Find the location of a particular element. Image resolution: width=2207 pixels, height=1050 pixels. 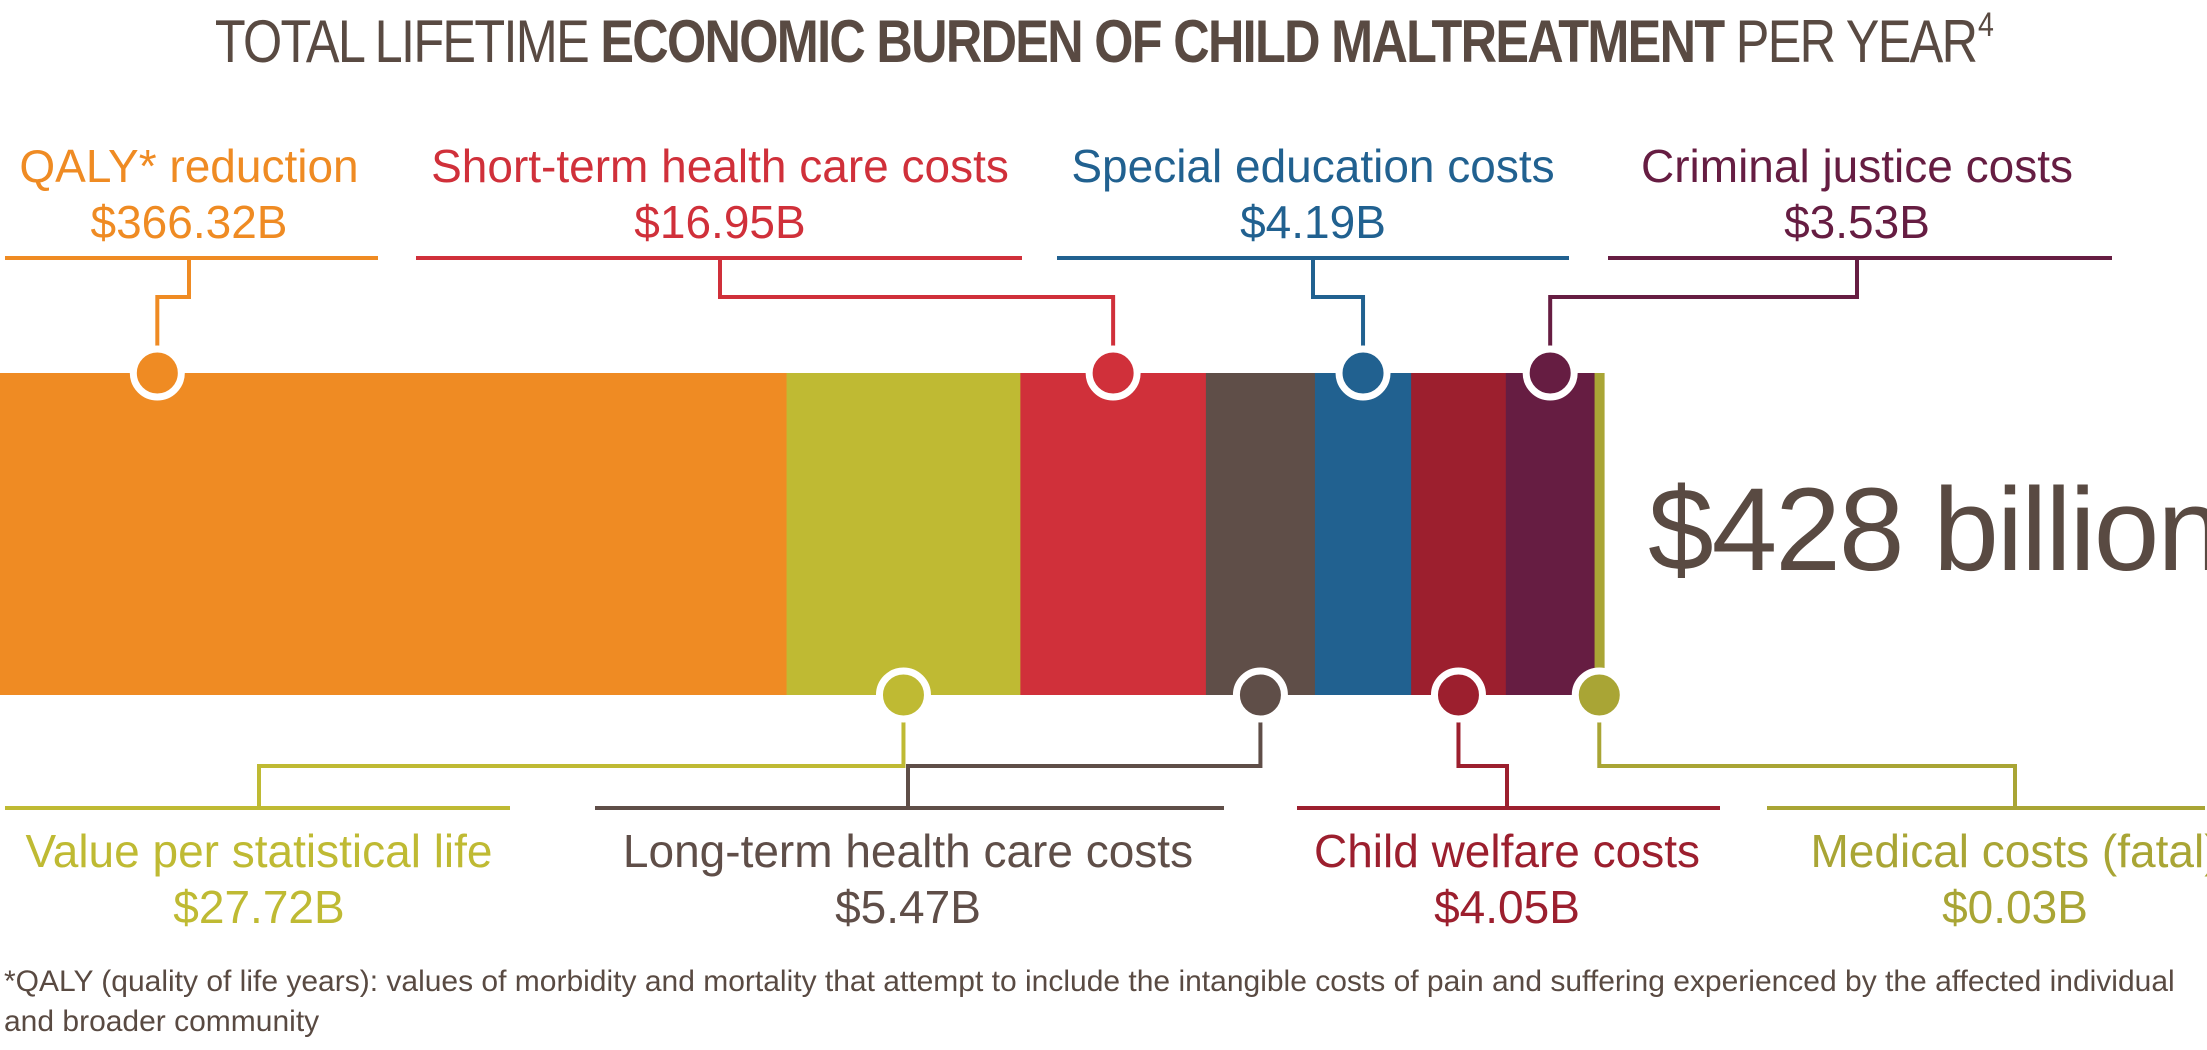

title-footnote-marker: 4 is located at coordinates (1985, 25).